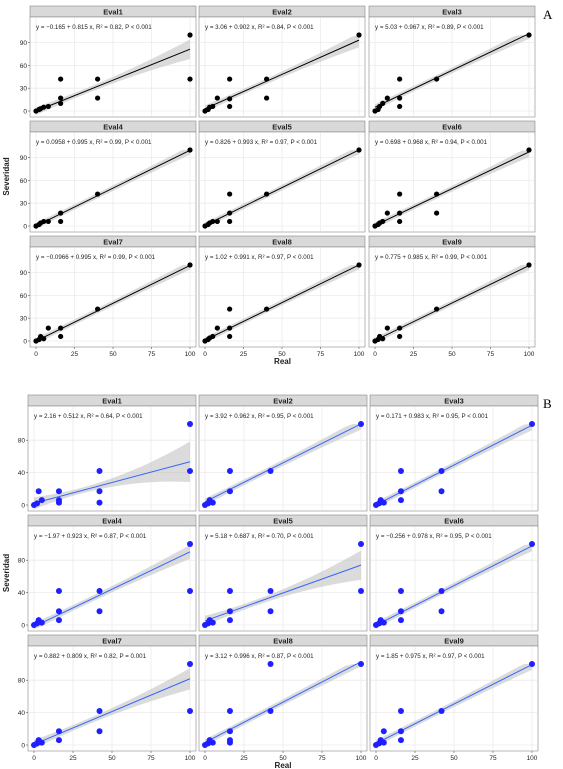 The image size is (563, 769). I want to click on y-tick-label: 40, so click(22, 713).